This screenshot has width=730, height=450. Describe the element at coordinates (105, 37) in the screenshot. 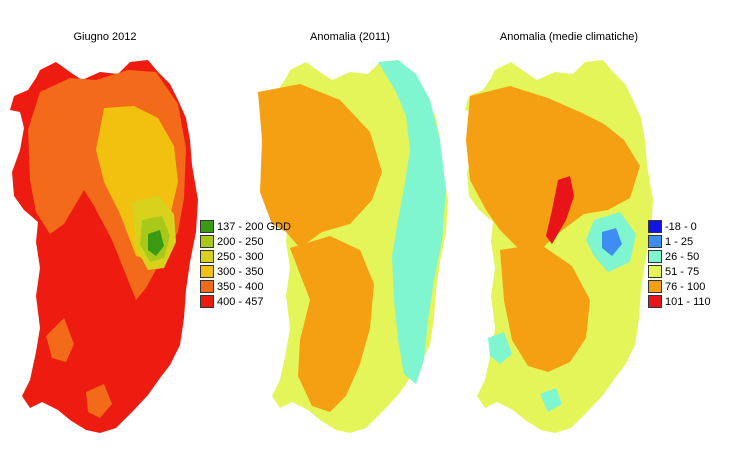

I see `map-title-giugno-2012: Giugno 2012` at that location.